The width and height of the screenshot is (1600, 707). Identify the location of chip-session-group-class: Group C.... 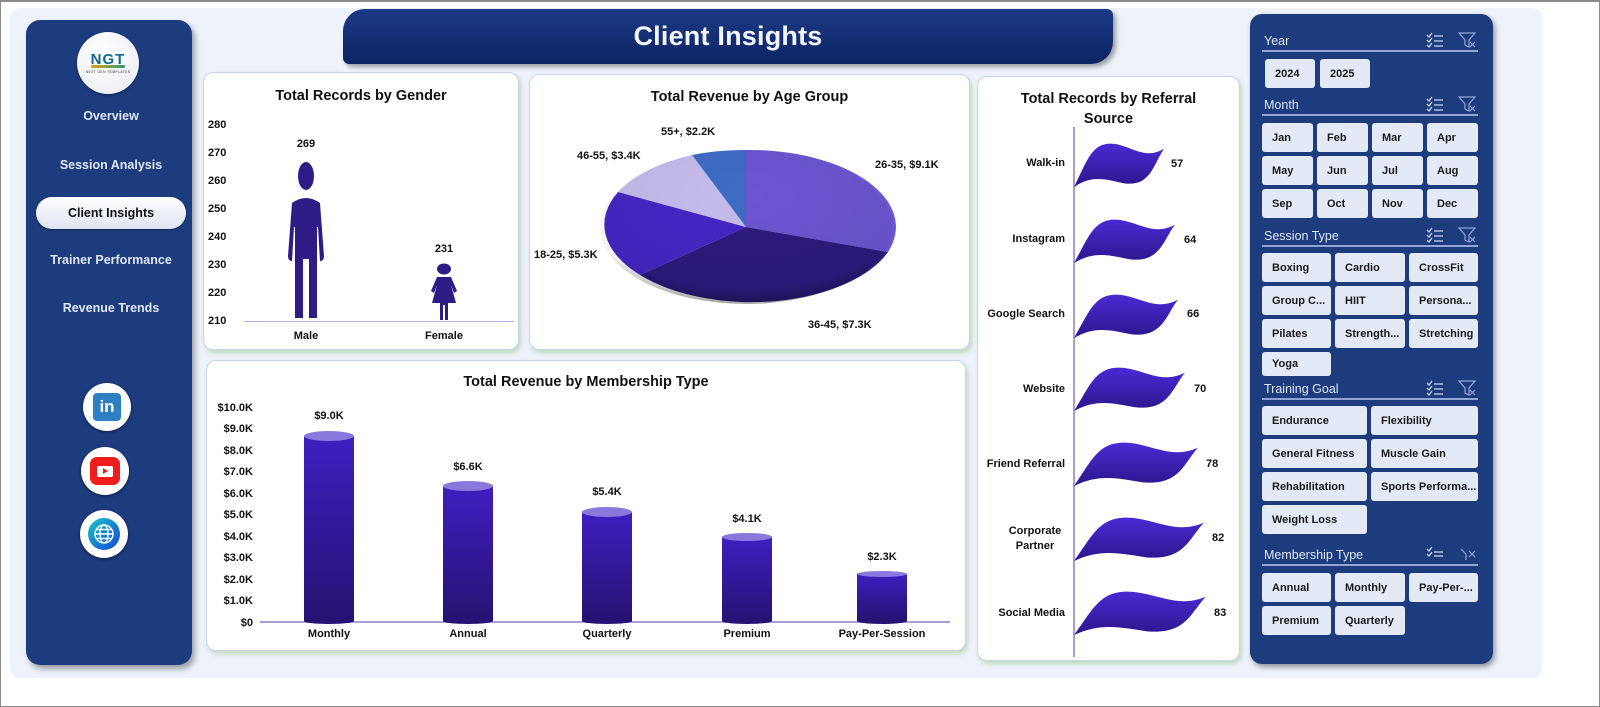
(1296, 300).